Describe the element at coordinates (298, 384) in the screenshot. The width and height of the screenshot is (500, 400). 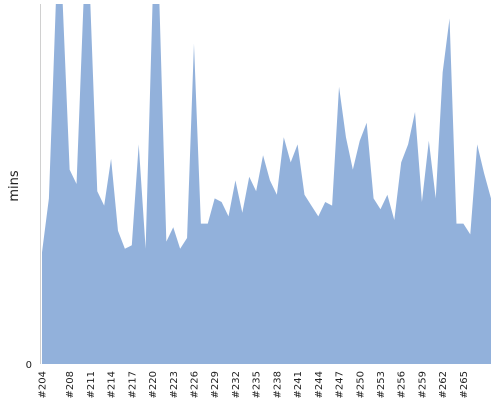
I see `x-tick-label: #241` at that location.